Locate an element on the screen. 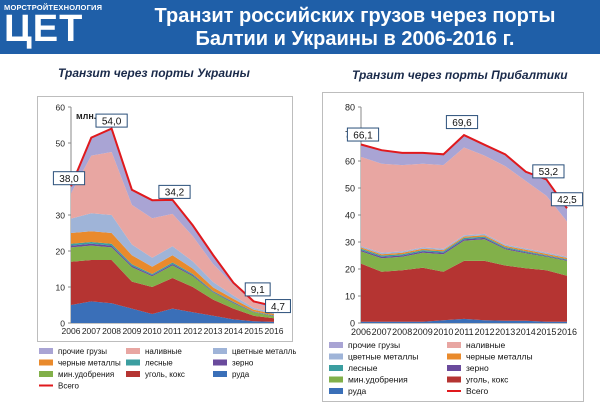 This screenshot has width=600, height=406. legend-ukraine-label: черные металлы is located at coordinates (89, 363).